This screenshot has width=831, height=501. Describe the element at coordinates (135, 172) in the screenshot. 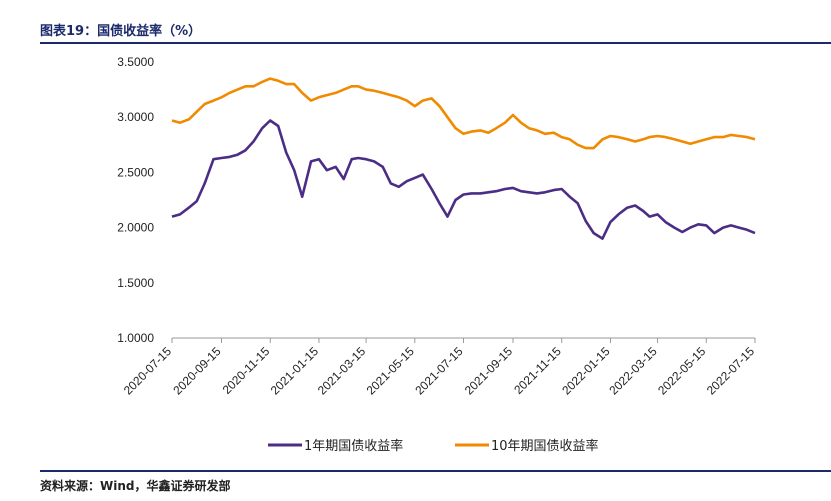

I see `y-tick-label: 2.5000` at that location.